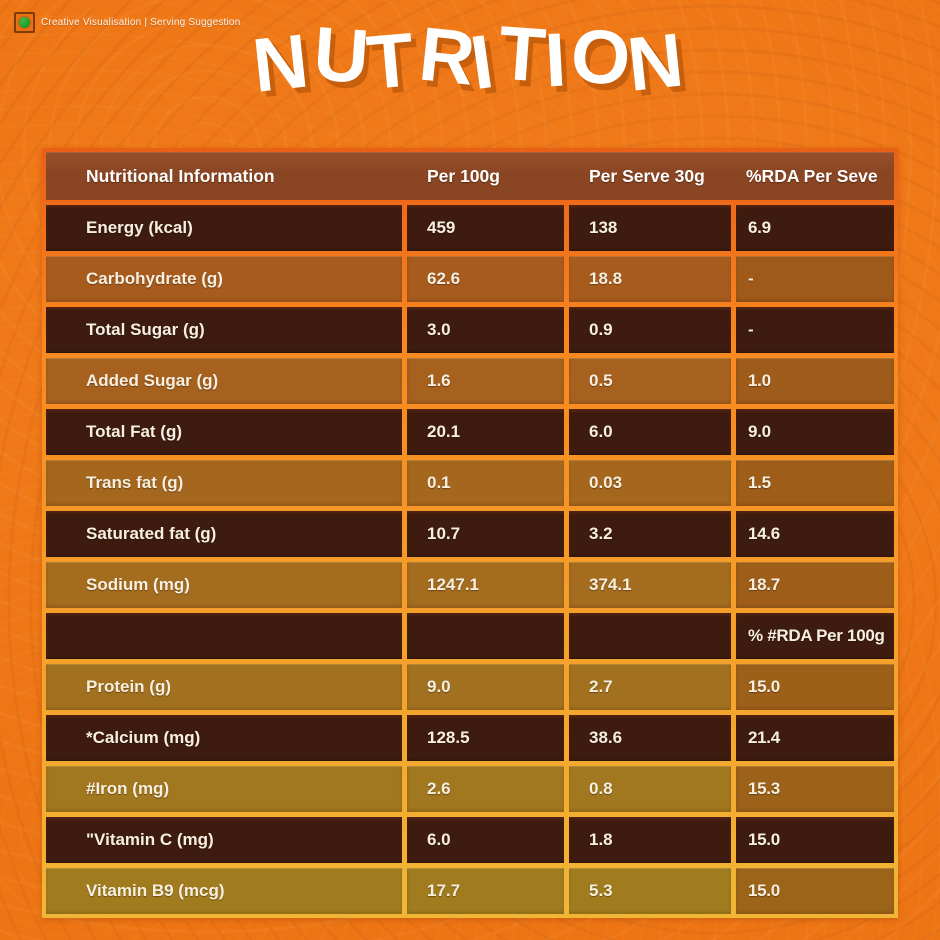 The image size is (940, 940). I want to click on row-label-cell: Trans fat (g), so click(224, 483).